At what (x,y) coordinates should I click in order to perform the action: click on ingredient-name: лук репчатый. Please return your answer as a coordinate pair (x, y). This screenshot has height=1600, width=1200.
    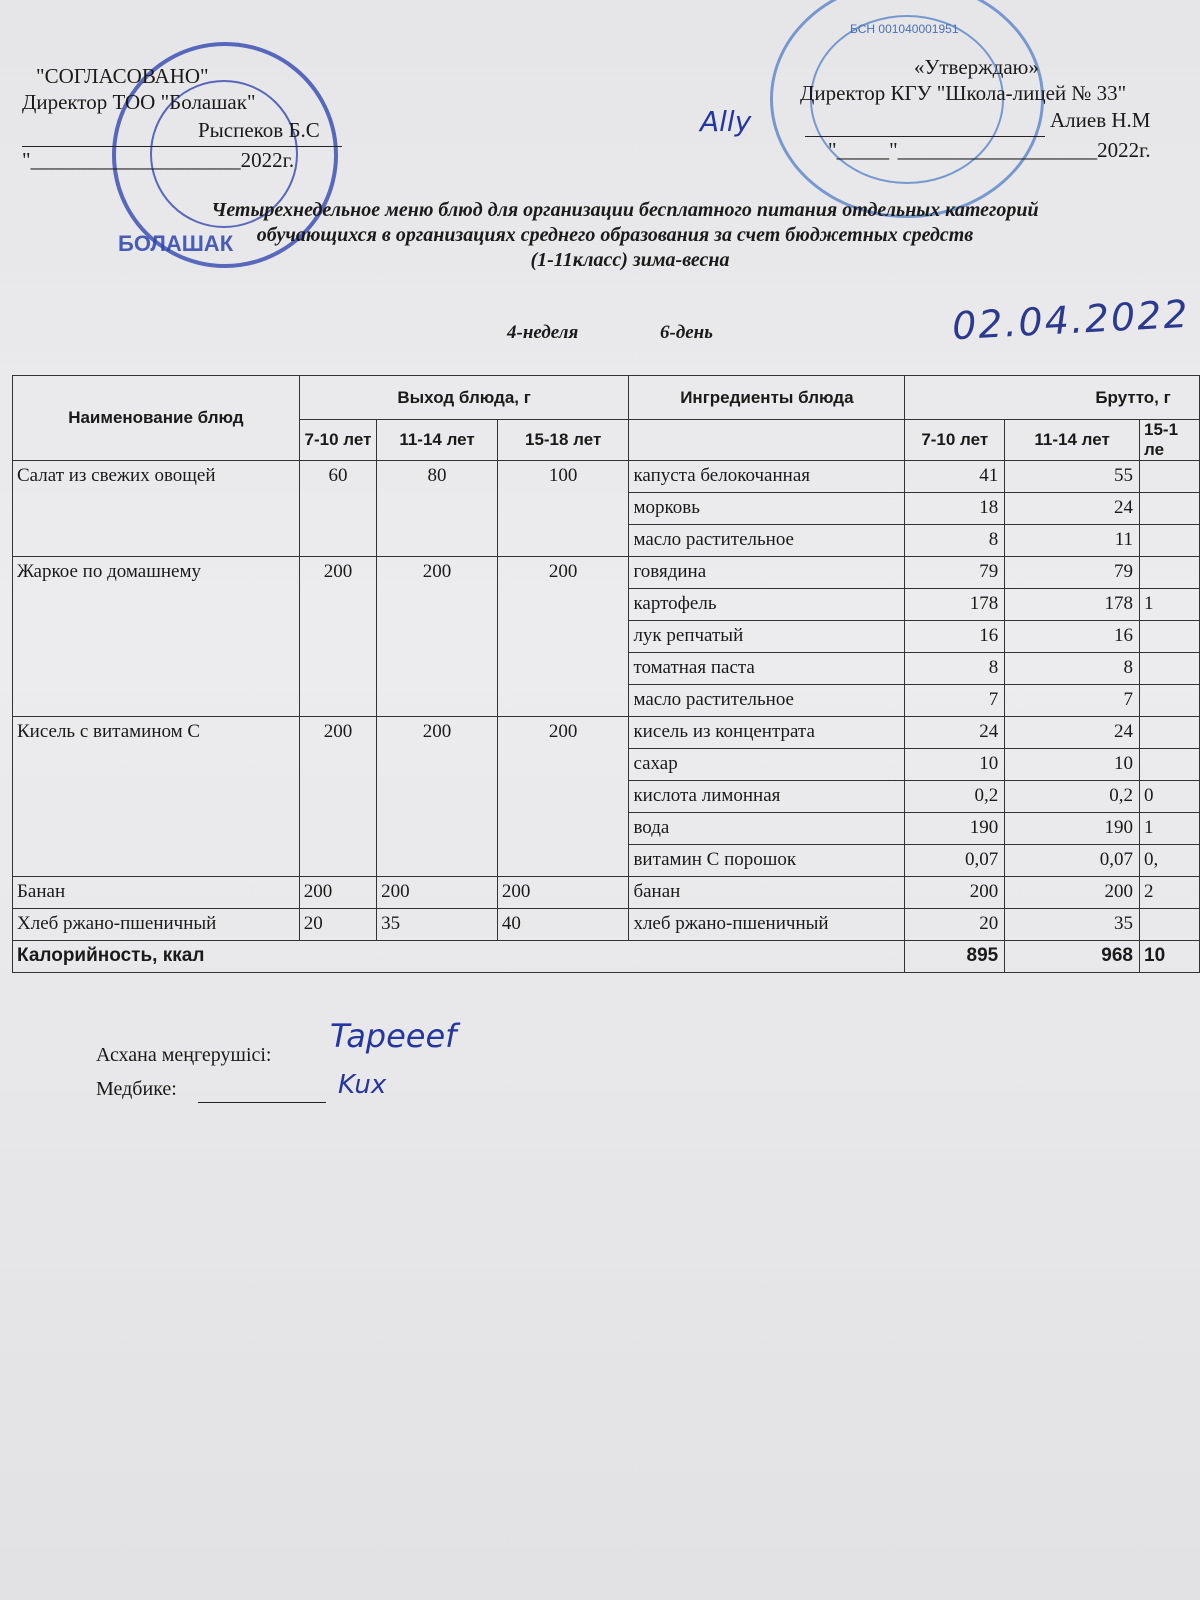
    Looking at the image, I should click on (767, 636).